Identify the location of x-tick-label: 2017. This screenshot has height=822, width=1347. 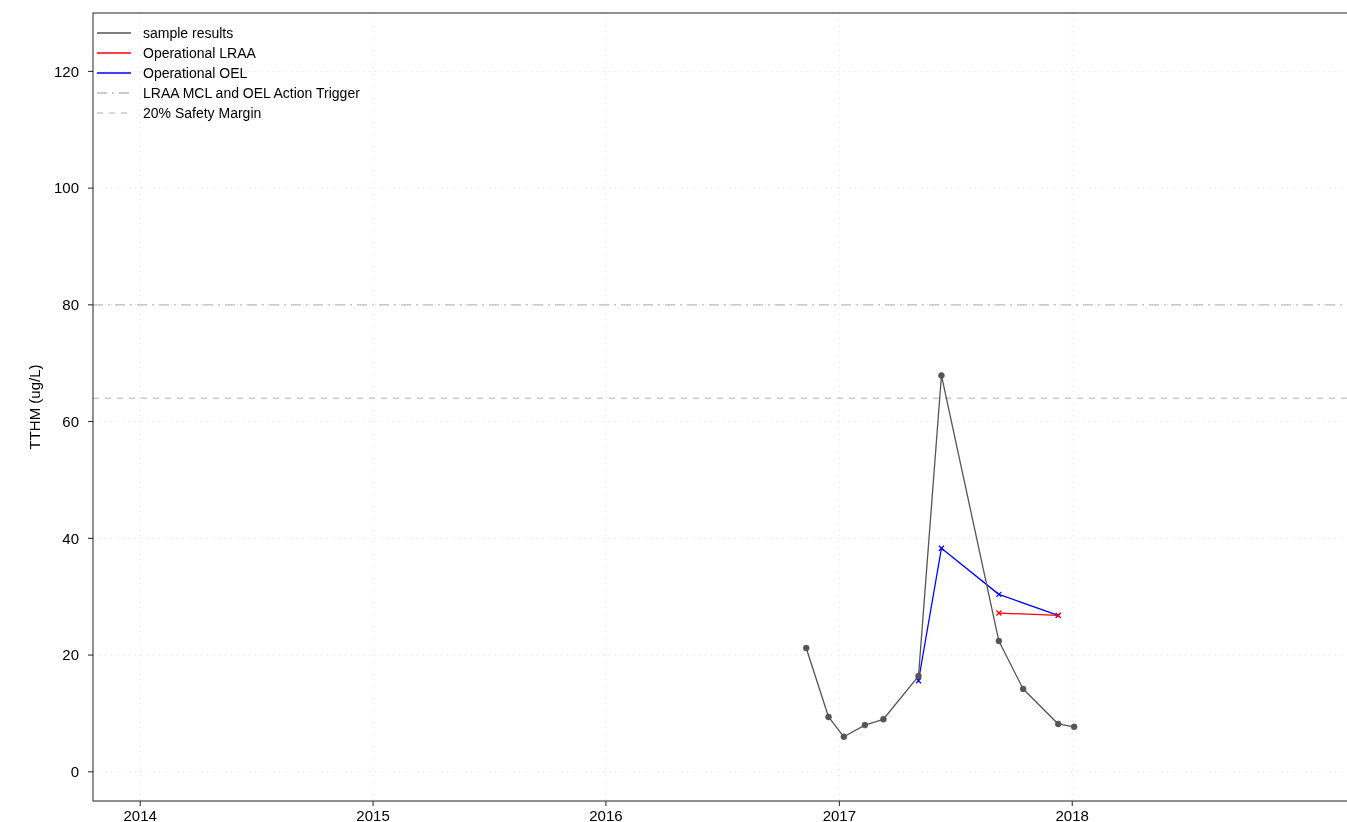
(839, 814).